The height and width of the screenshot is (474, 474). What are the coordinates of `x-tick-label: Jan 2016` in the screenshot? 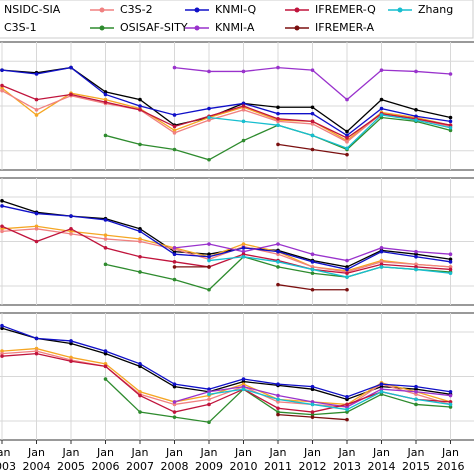 It's located at (450, 459).